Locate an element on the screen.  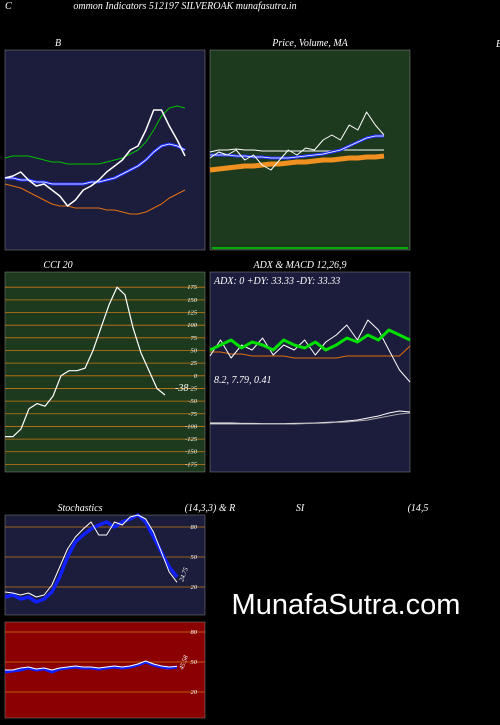
panel-annotation: 8.2, 7.79, 0.41 is located at coordinates (243, 380).